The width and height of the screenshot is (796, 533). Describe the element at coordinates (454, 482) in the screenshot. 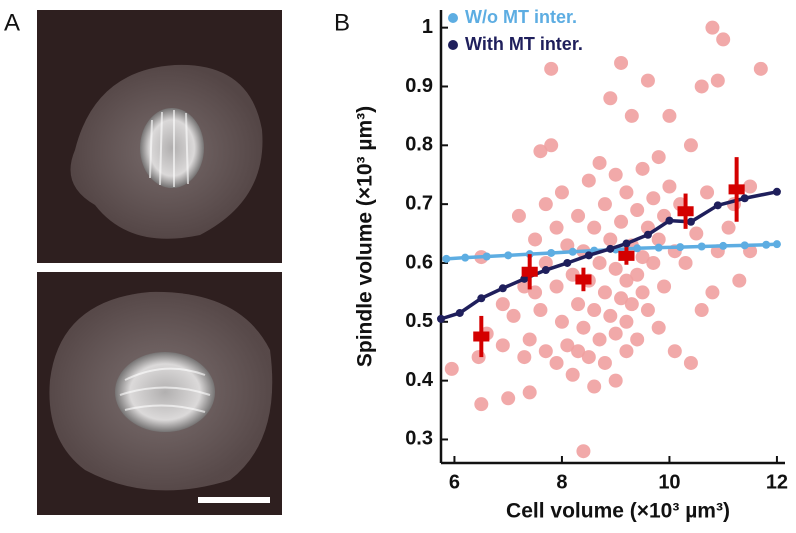

I see `x-tick-label: 6` at that location.